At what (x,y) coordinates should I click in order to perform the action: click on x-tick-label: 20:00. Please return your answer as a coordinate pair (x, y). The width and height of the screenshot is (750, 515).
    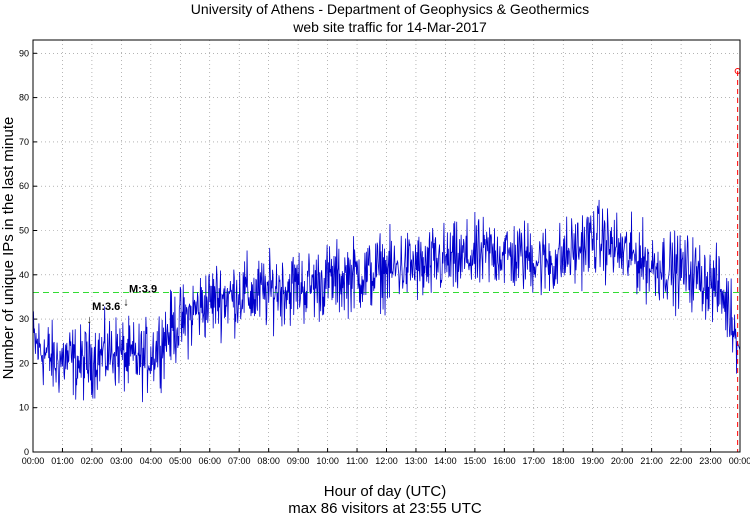
    Looking at the image, I should click on (622, 461).